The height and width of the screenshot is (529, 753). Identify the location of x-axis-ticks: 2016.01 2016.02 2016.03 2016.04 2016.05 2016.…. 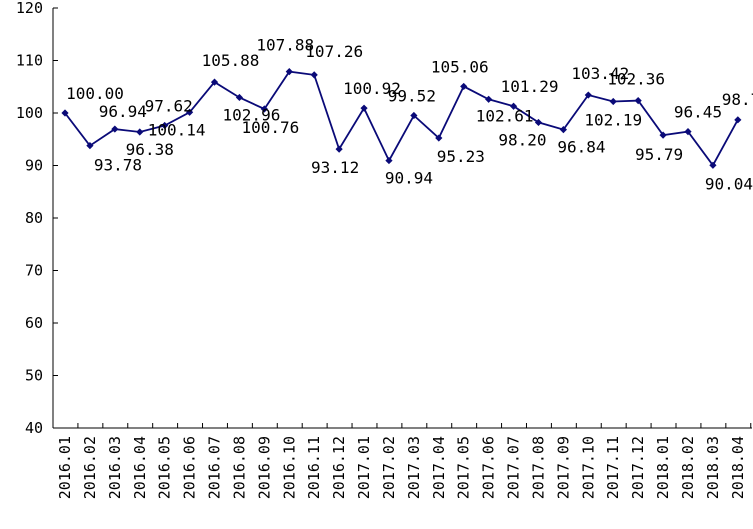
(402, 461).